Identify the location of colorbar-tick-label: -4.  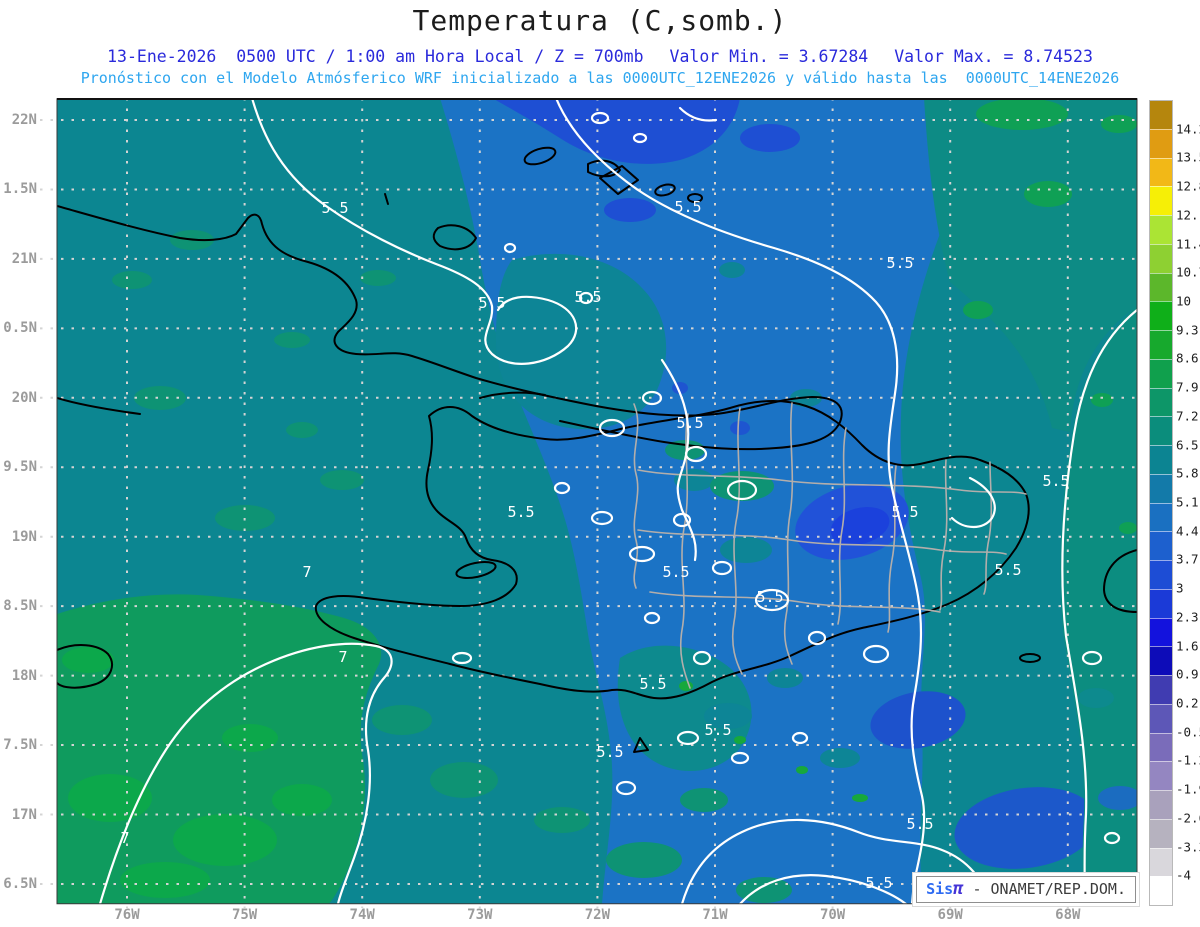
(1184, 875).